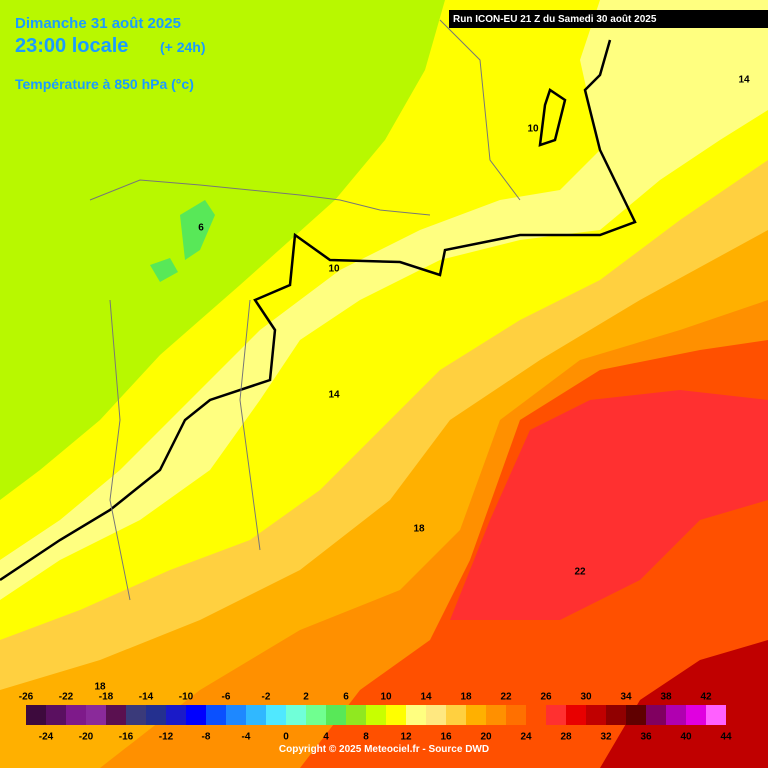 This screenshot has height=773, width=768. I want to click on time-label: 23:00 locale, so click(71, 46).